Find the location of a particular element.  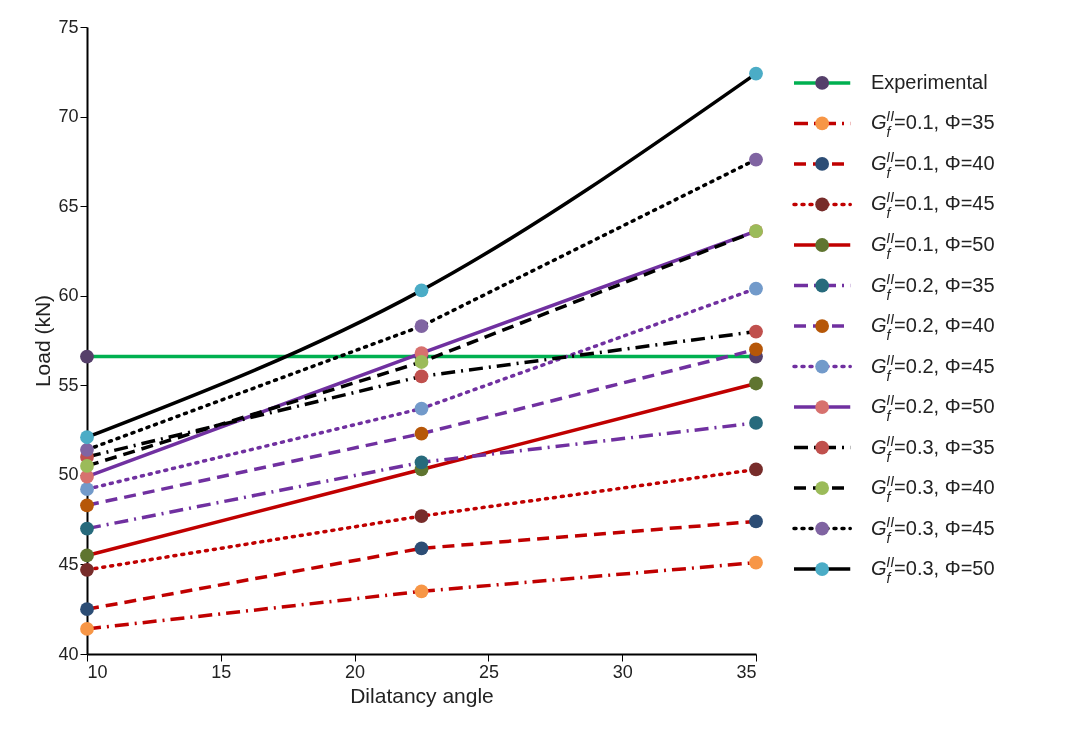

x-tick-label: 25 is located at coordinates (488, 671).